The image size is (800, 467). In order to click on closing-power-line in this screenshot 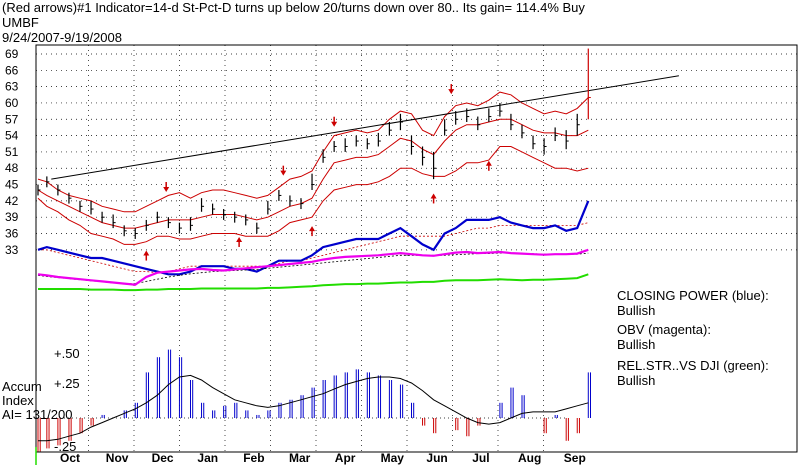, I will do `click(313, 238)`.